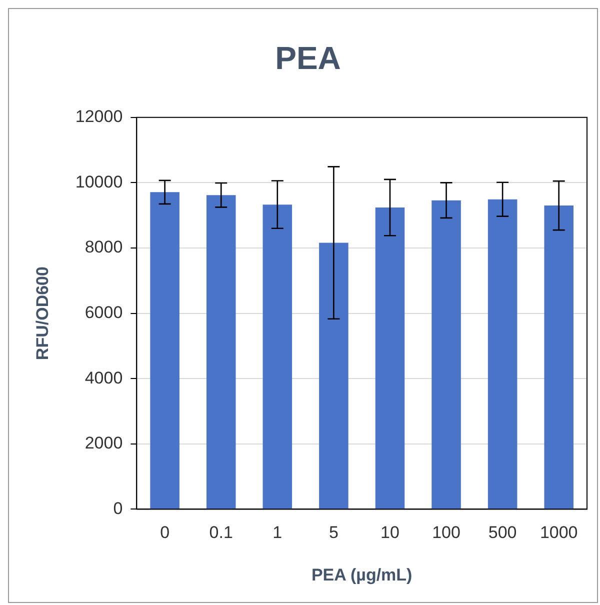 The image size is (600, 605). Describe the element at coordinates (99, 116) in the screenshot. I see `y-tick-label: 12000` at that location.